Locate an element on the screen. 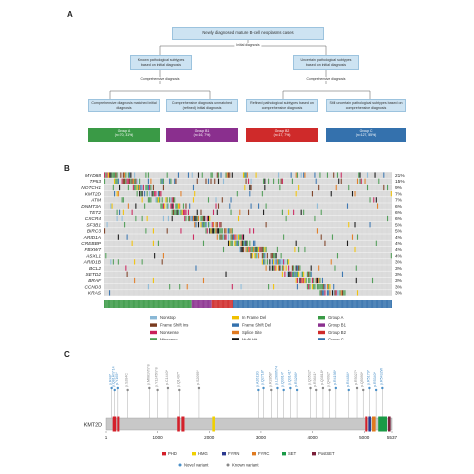 This screenshot has width=474, height=474. group-b2-detail: (n=17, 7%) is located at coordinates (282, 135).